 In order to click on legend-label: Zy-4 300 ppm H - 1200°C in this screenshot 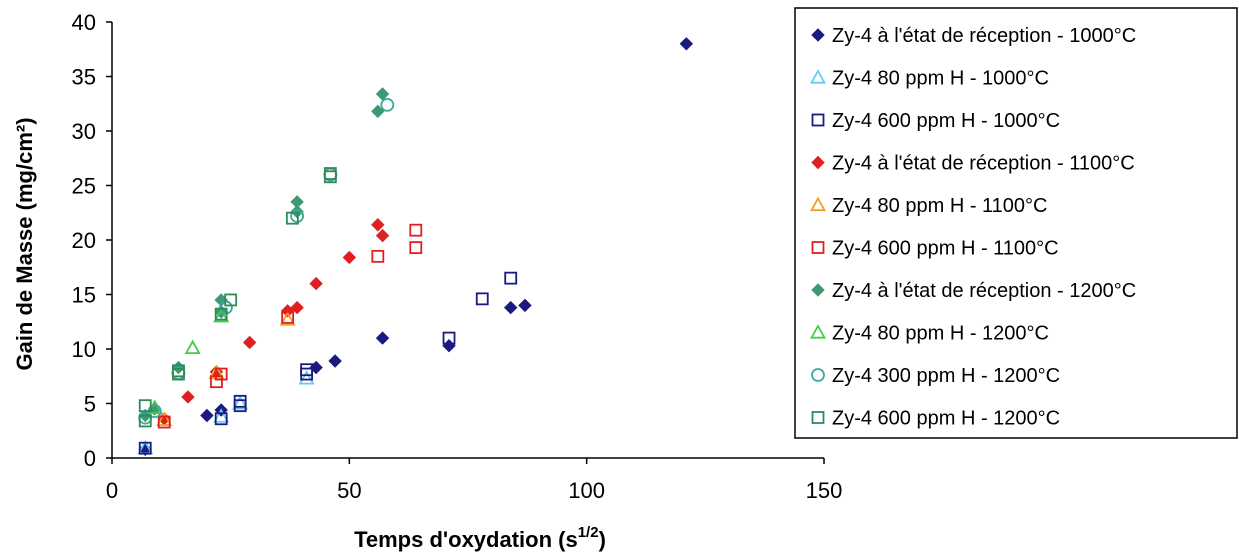, I will do `click(946, 376)`.